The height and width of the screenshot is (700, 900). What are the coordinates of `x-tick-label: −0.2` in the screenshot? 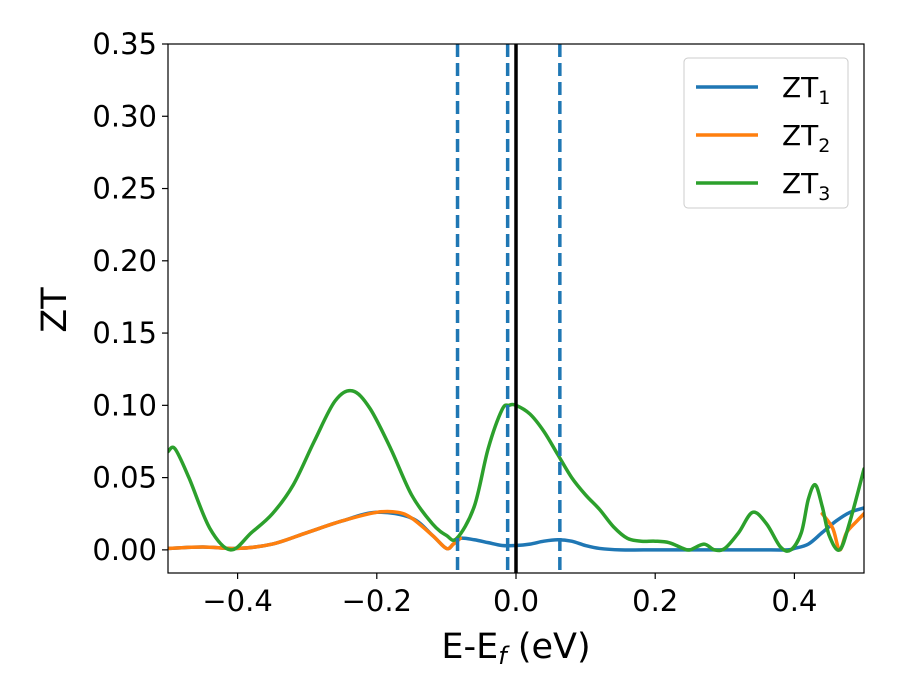 It's located at (377, 601).